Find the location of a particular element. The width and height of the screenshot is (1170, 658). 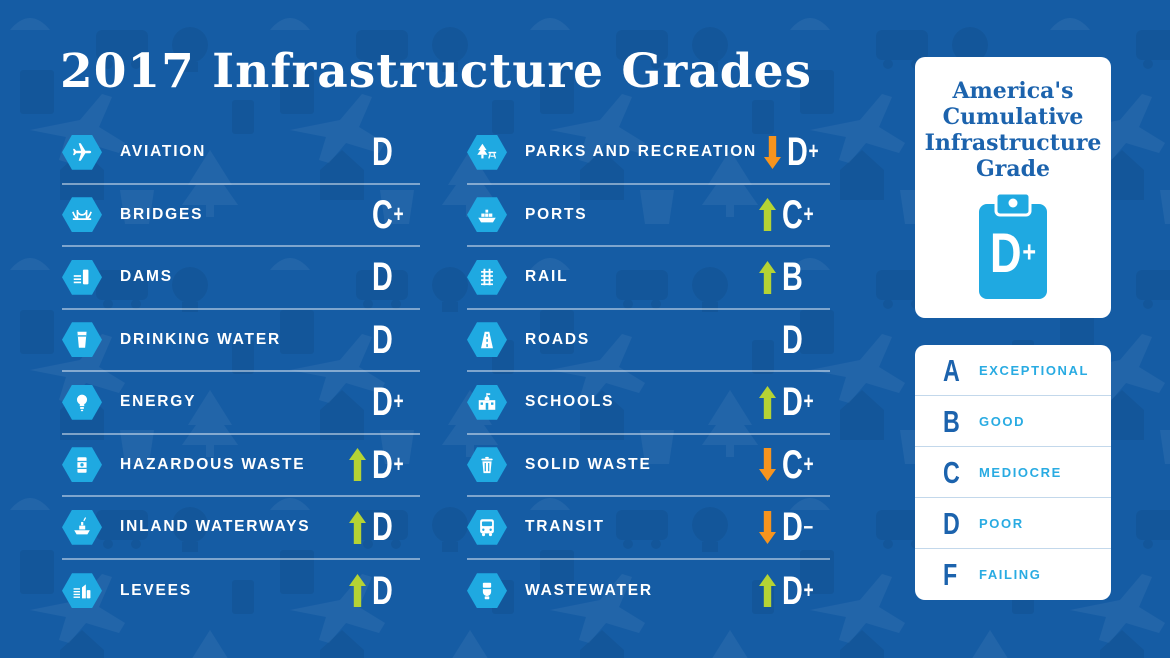

grade-row: WASTEWATER D+ is located at coordinates (648, 591).